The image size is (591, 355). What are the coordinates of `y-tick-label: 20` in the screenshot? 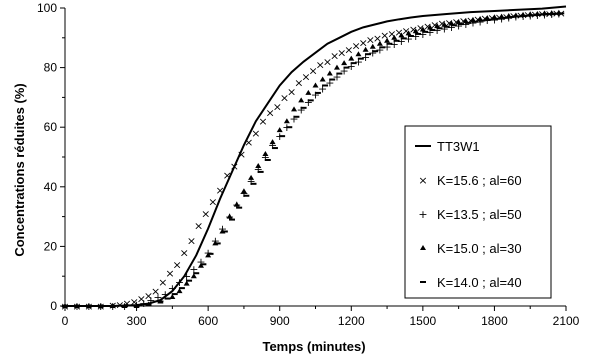 It's located at (51, 246).